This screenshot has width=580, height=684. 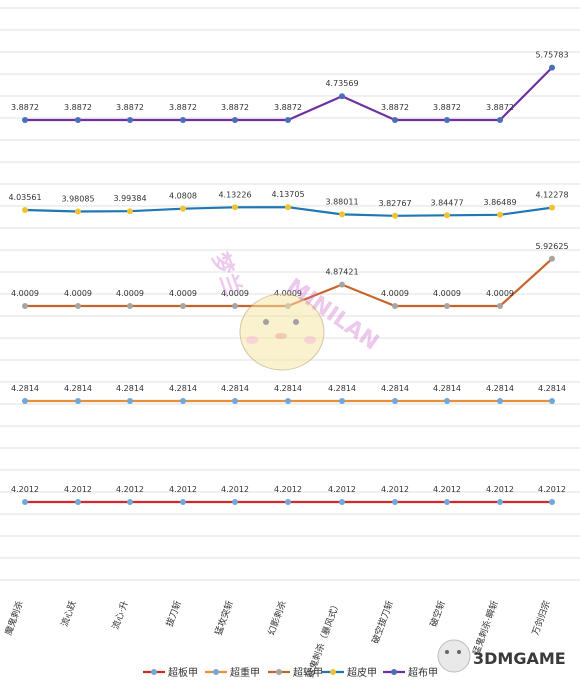 What do you see at coordinates (341, 201) in the screenshot?
I see `data-label: 3.88011` at bounding box center [341, 201].